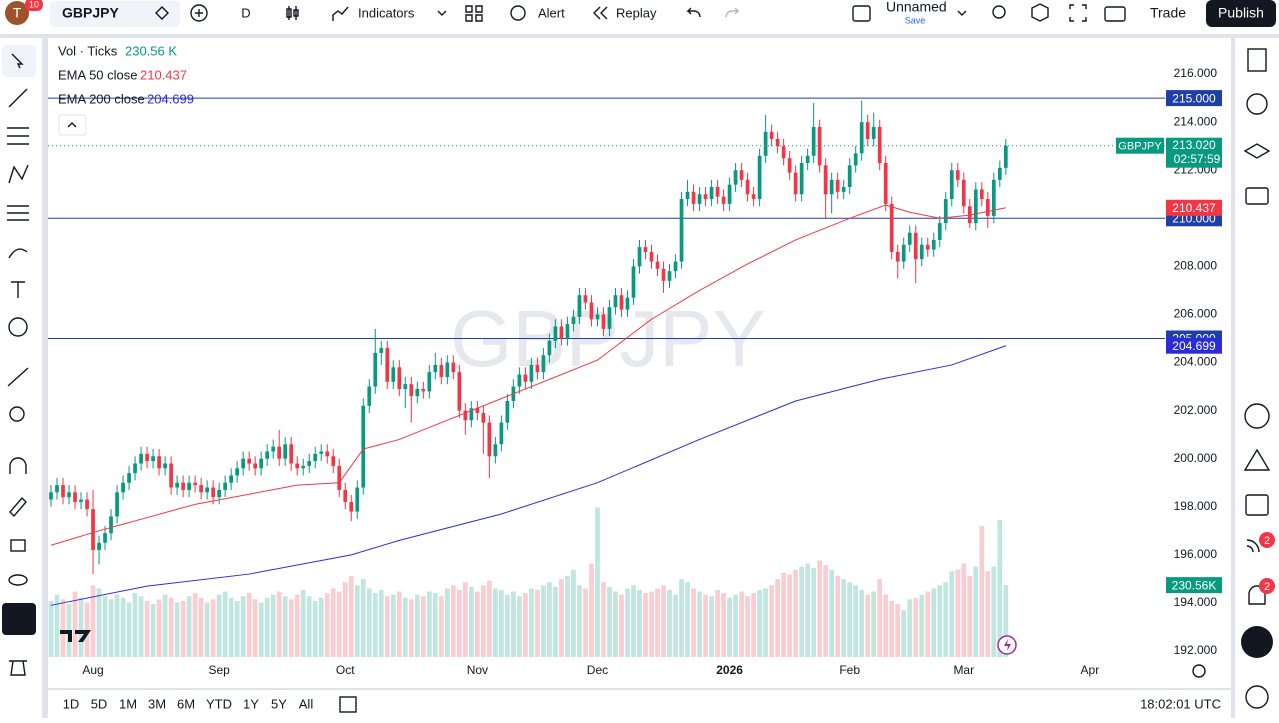 Image resolution: width=1279 pixels, height=723 pixels. Describe the element at coordinates (1168, 13) in the screenshot. I see `trade: Trade` at that location.